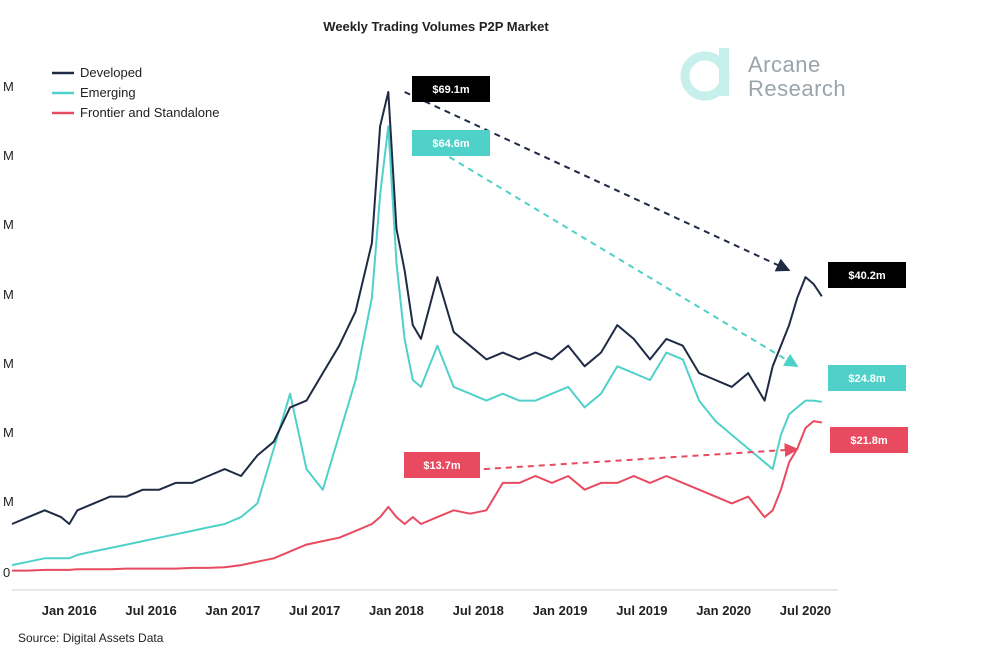 The width and height of the screenshot is (1000, 660). What do you see at coordinates (396, 610) in the screenshot?
I see `x-tick-label: Jan 2018` at bounding box center [396, 610].